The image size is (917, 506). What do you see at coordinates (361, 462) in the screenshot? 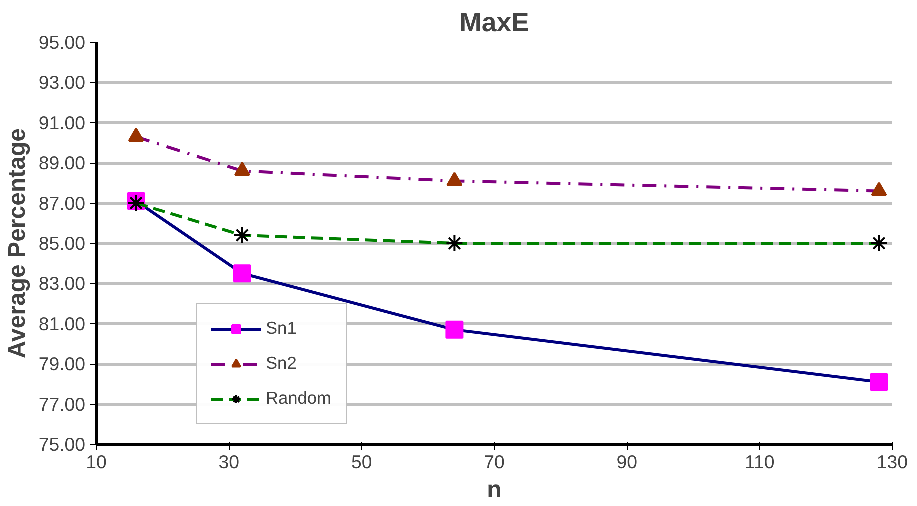
I see `x-tick-label: 50` at bounding box center [361, 462].